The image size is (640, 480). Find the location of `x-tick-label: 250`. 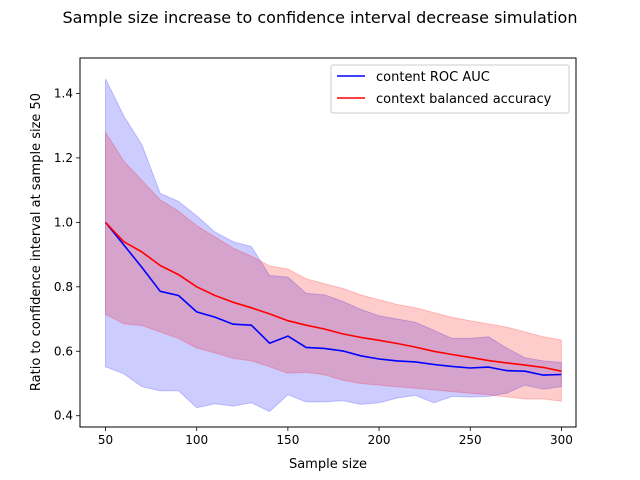

x-tick-label: 250 is located at coordinates (470, 440).